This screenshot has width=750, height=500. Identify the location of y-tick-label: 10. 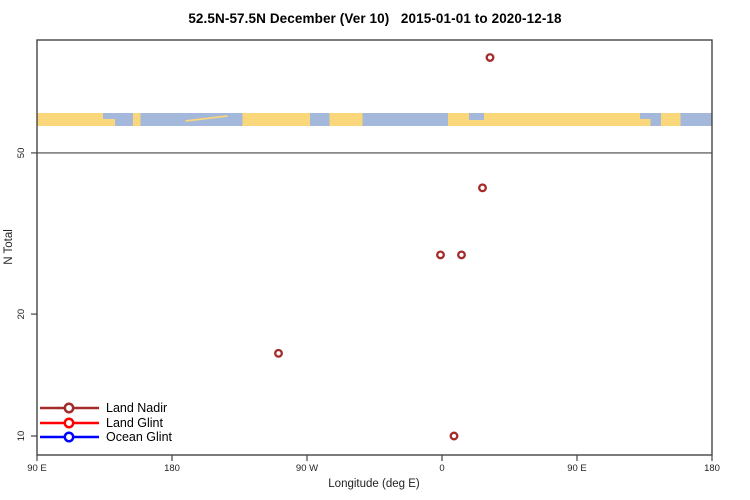
(21, 436).